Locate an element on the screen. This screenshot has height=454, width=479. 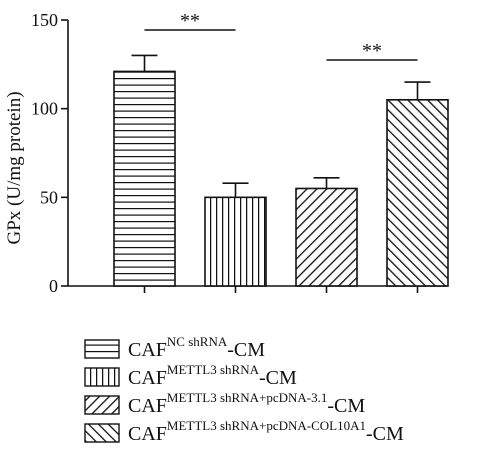
legend-superscript: METTL3 shRNA+pcDNA-COL10A1 is located at coordinates (266, 425).